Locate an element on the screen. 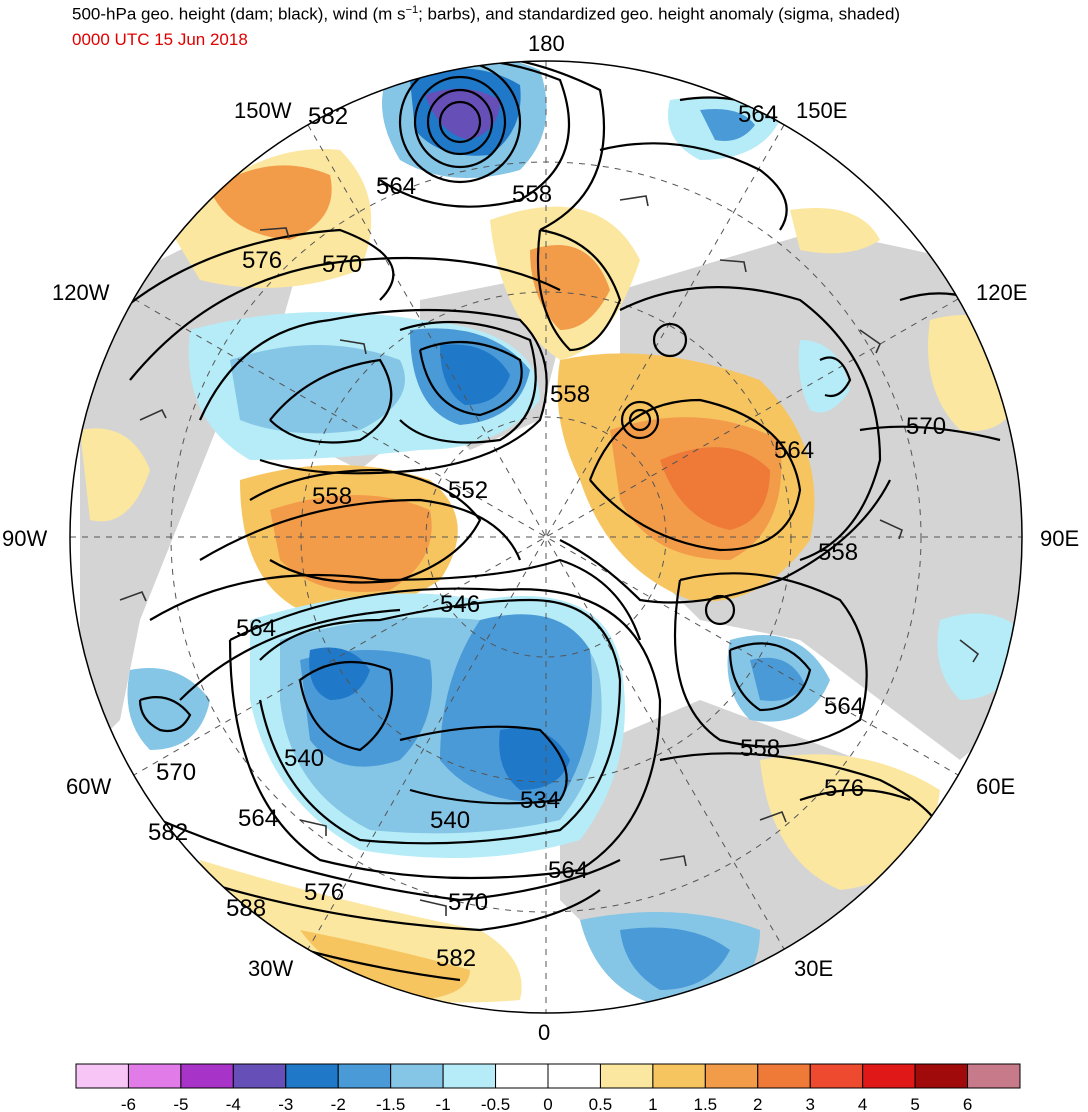 This screenshot has width=1088, height=1112. contour-label: 534 is located at coordinates (540, 800).